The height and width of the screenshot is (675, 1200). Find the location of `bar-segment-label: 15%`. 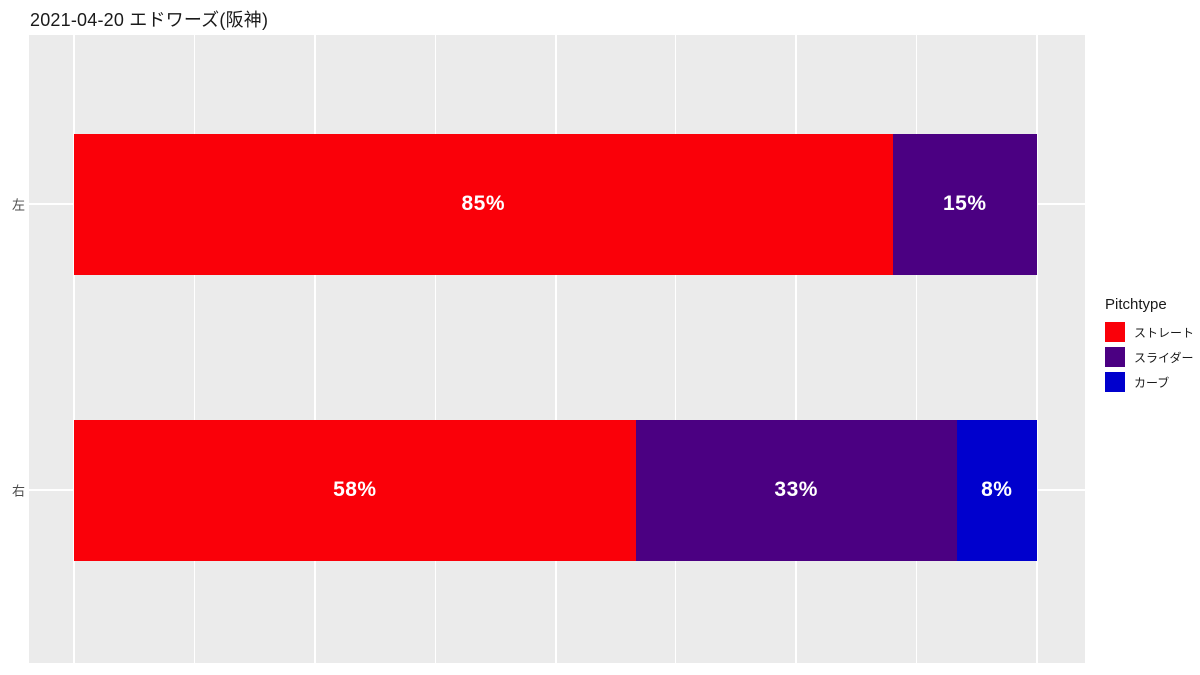

bar-segment-label: 15% is located at coordinates (965, 203).